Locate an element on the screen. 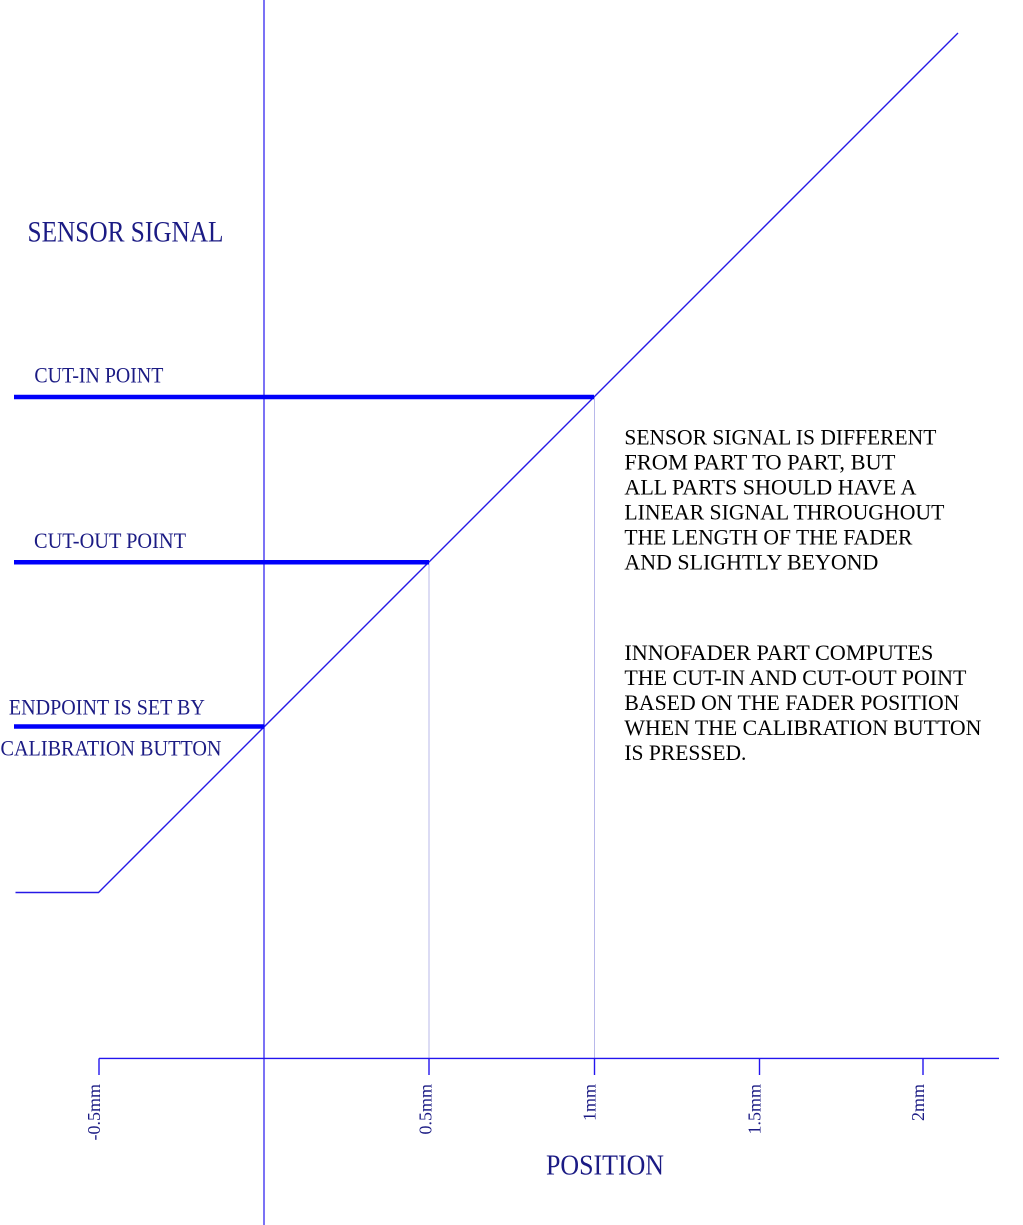 This screenshot has width=1023, height=1225. svg-text: FROM PART TO PART, BUT is located at coordinates (759, 462).